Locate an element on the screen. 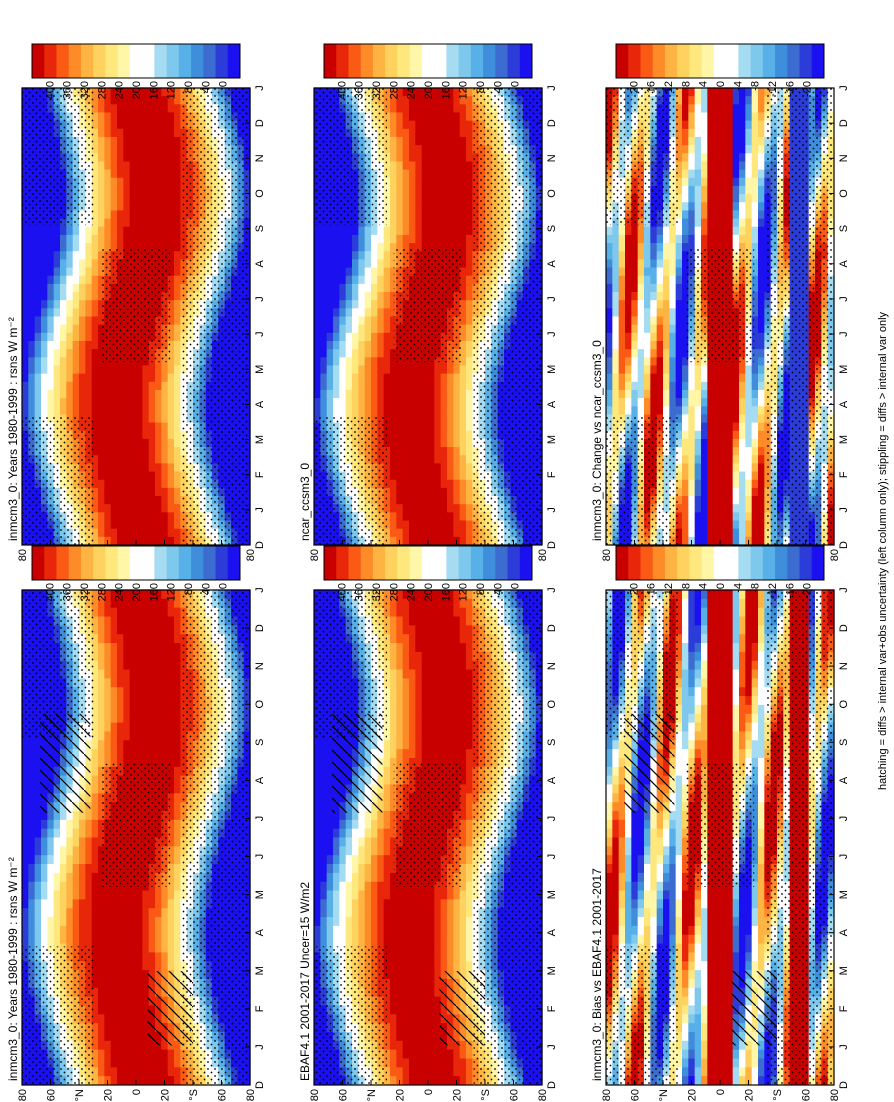  x-tick-label: M is located at coordinates (552, 439).